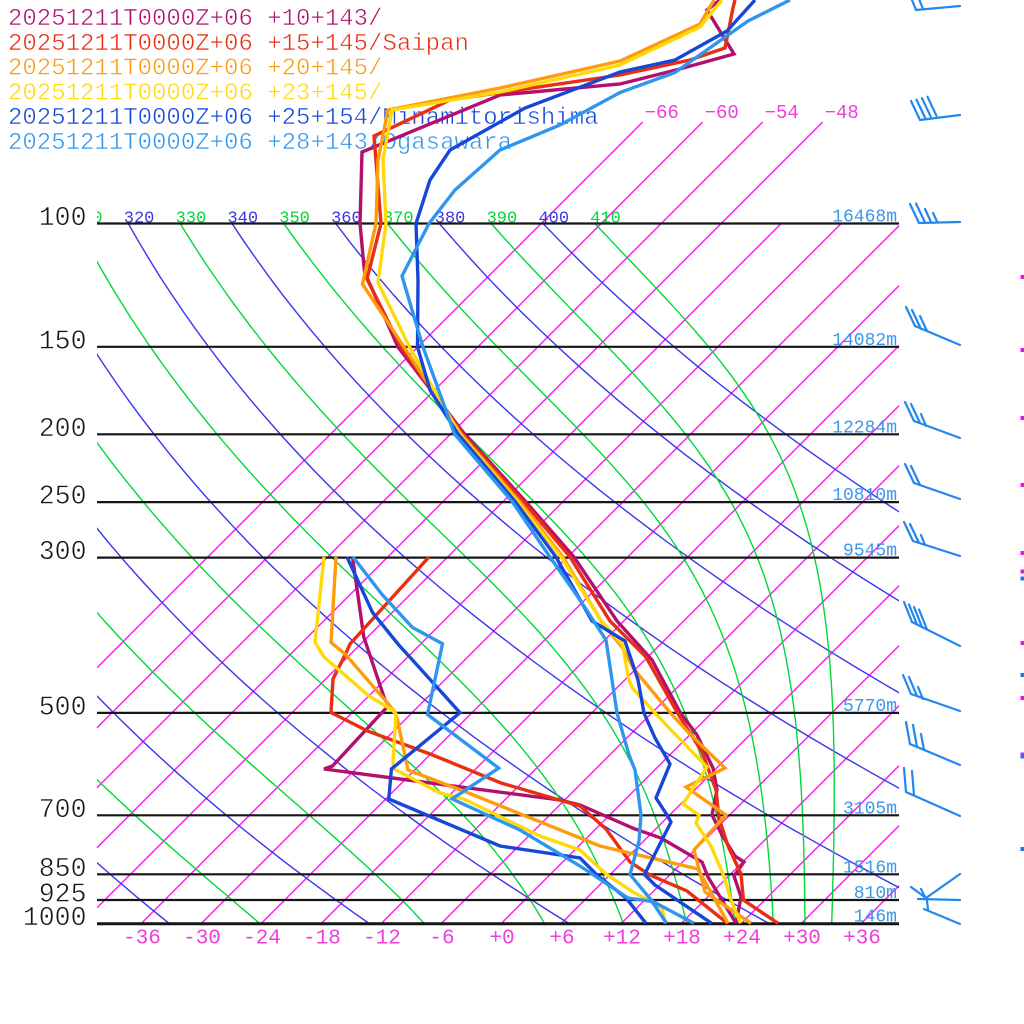 This screenshot has width=1024, height=1024. I want to click on svg-text: 400, so click(553, 219).